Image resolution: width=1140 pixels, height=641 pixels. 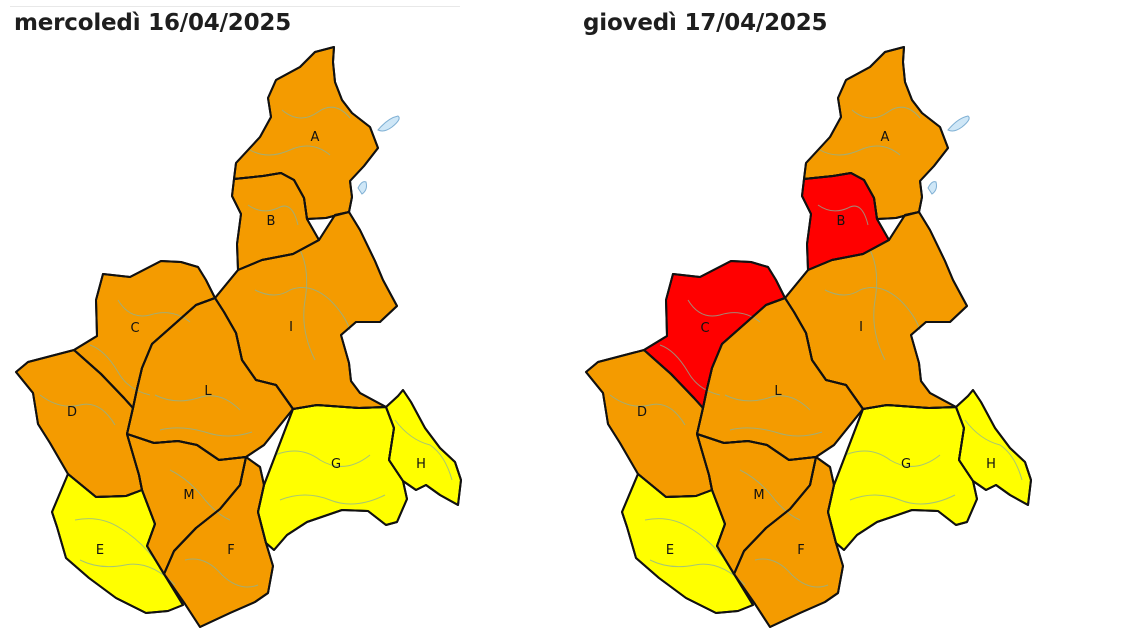 I want to click on map-date-title: mercoledì 16/04/2025, so click(x=153, y=23).